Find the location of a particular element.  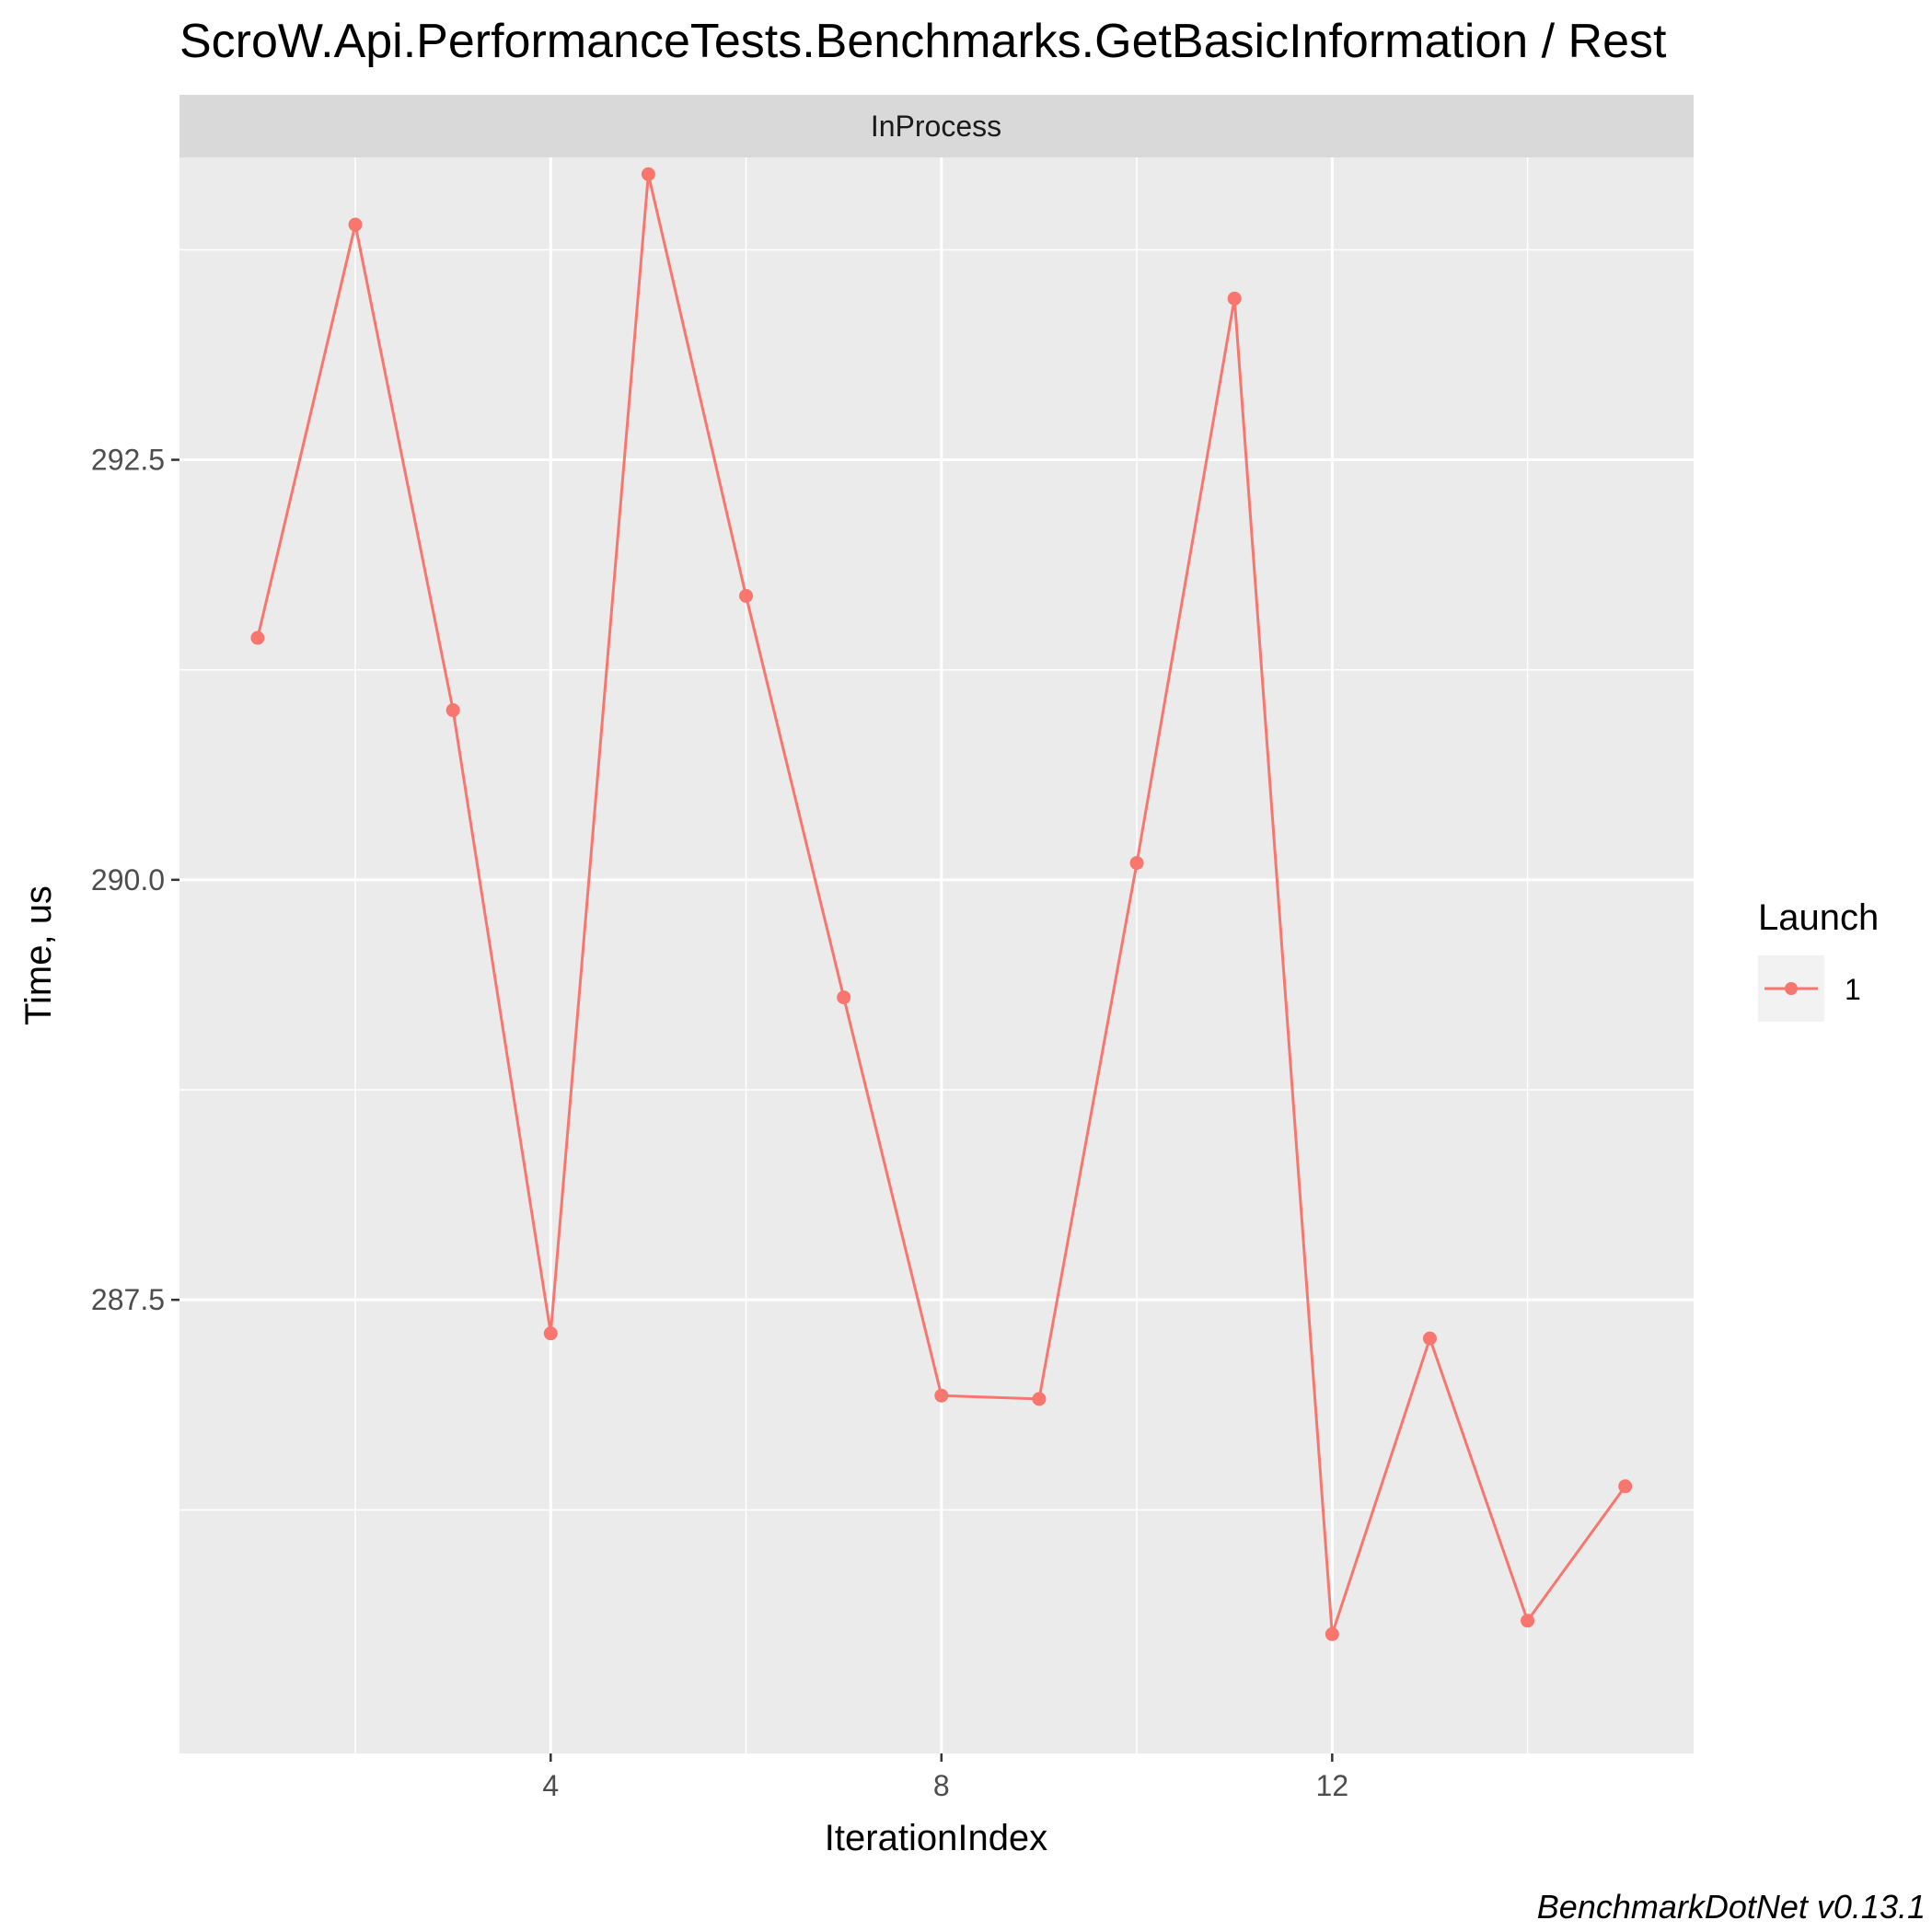

x-tick-label: 4 is located at coordinates (550, 1785).